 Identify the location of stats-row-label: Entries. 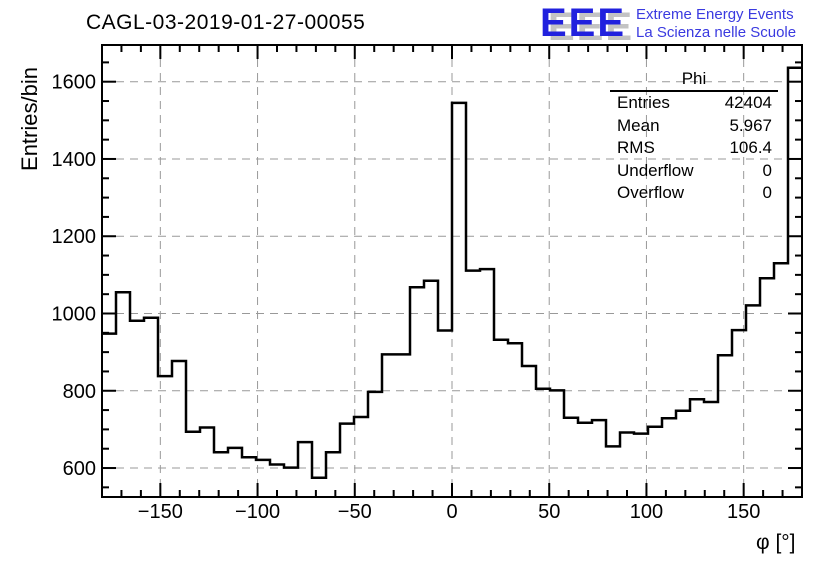
(643, 102).